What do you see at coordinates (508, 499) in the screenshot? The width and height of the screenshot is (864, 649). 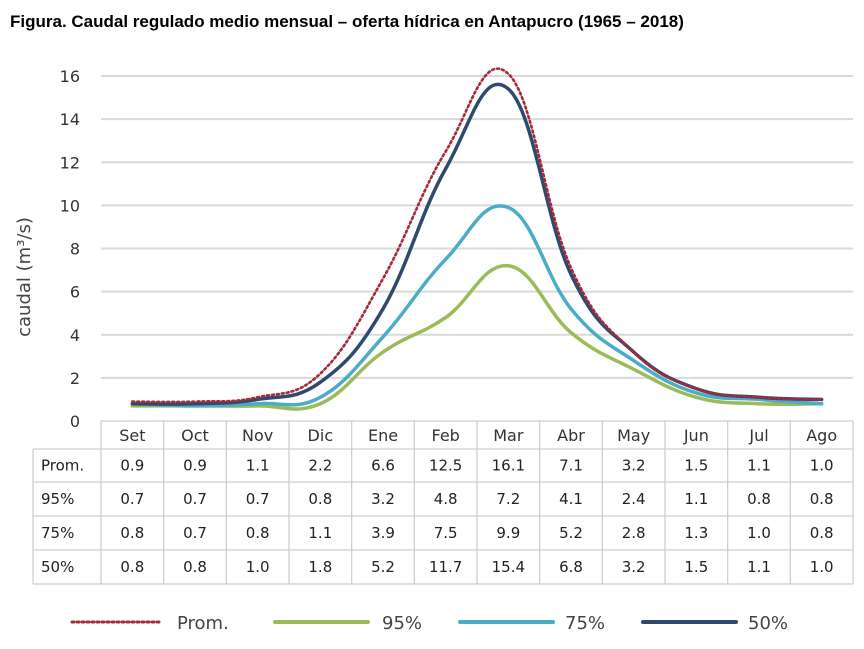 I see `table-cell: 7.2` at bounding box center [508, 499].